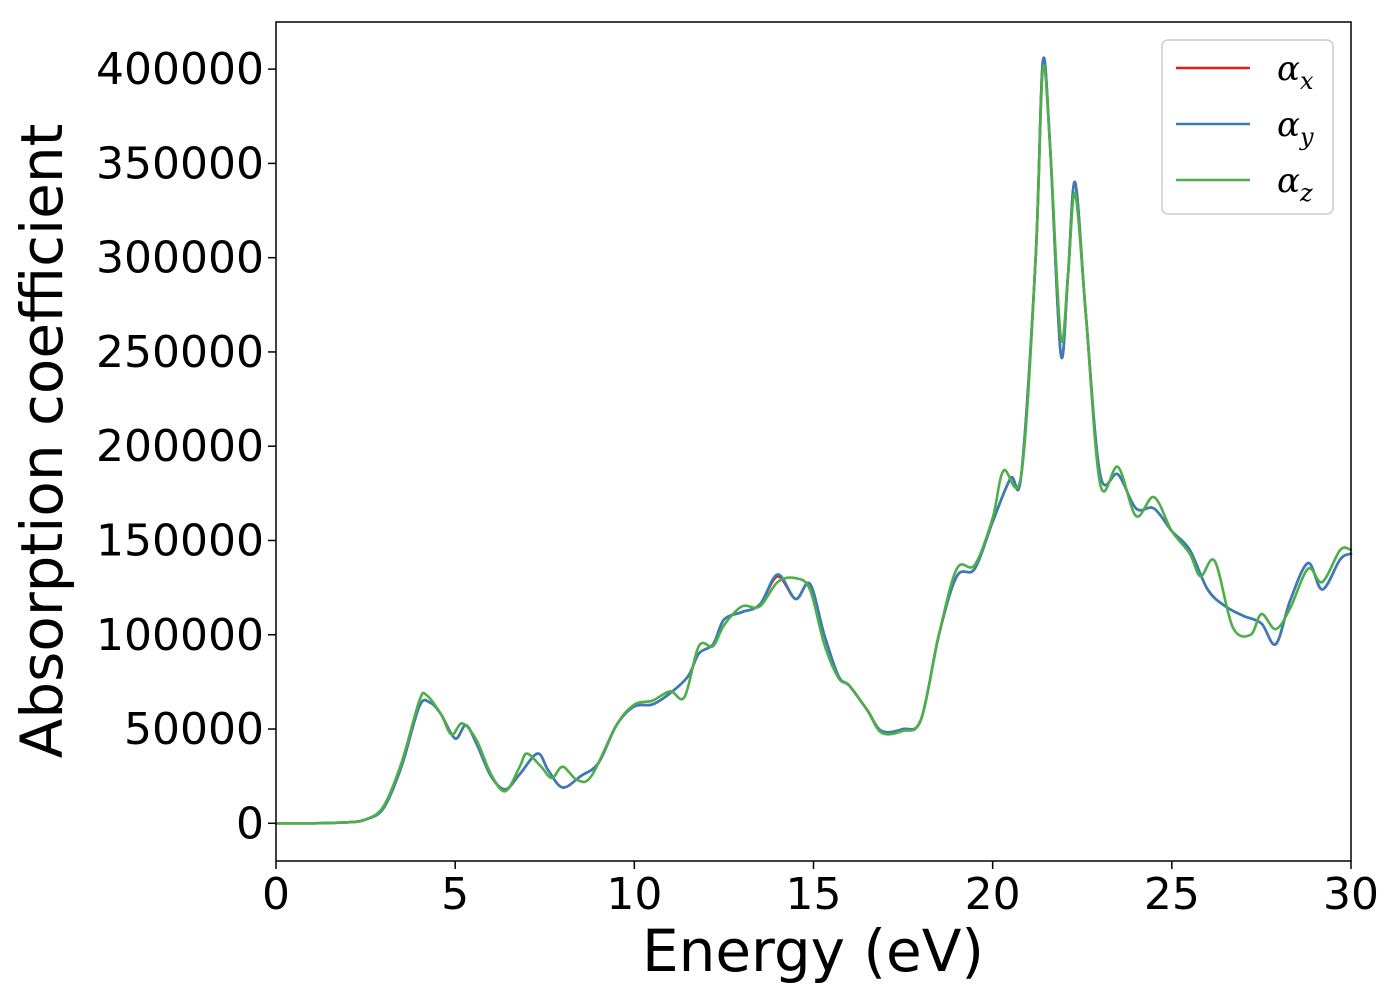 This screenshot has height=1000, width=1400. What do you see at coordinates (180, 635) in the screenshot?
I see `y-tick-label: 100000` at bounding box center [180, 635].